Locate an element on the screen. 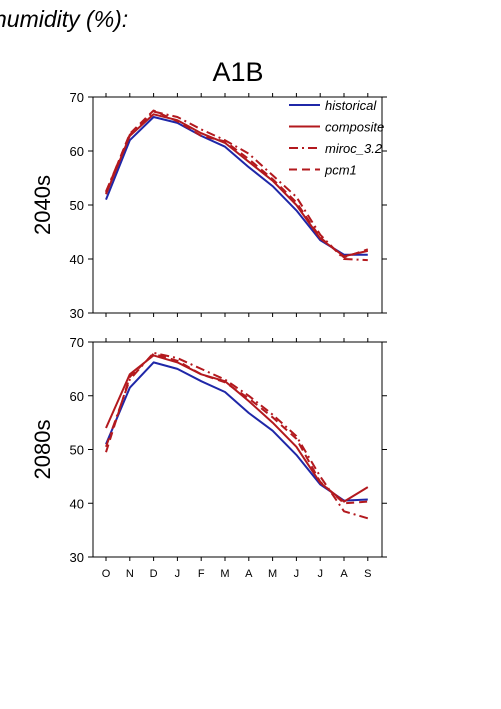  x-tick-label: F is located at coordinates (201, 574).